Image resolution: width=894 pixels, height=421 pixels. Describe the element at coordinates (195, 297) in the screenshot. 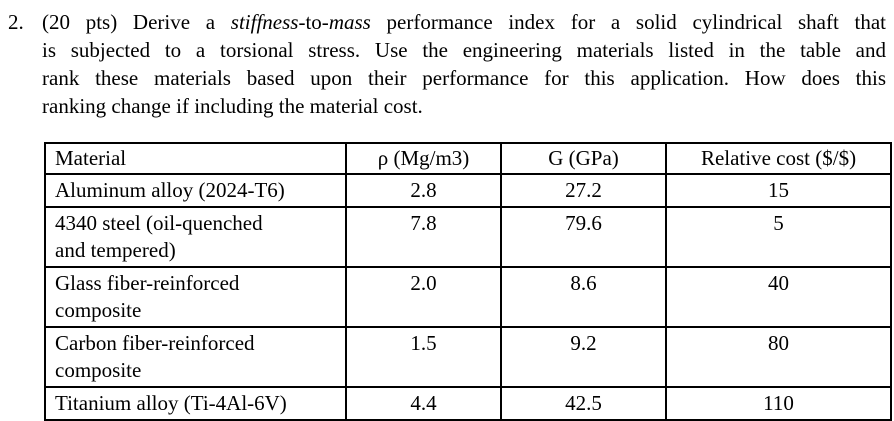

I see `material-cell: Glass fiber-reinforced composite` at that location.